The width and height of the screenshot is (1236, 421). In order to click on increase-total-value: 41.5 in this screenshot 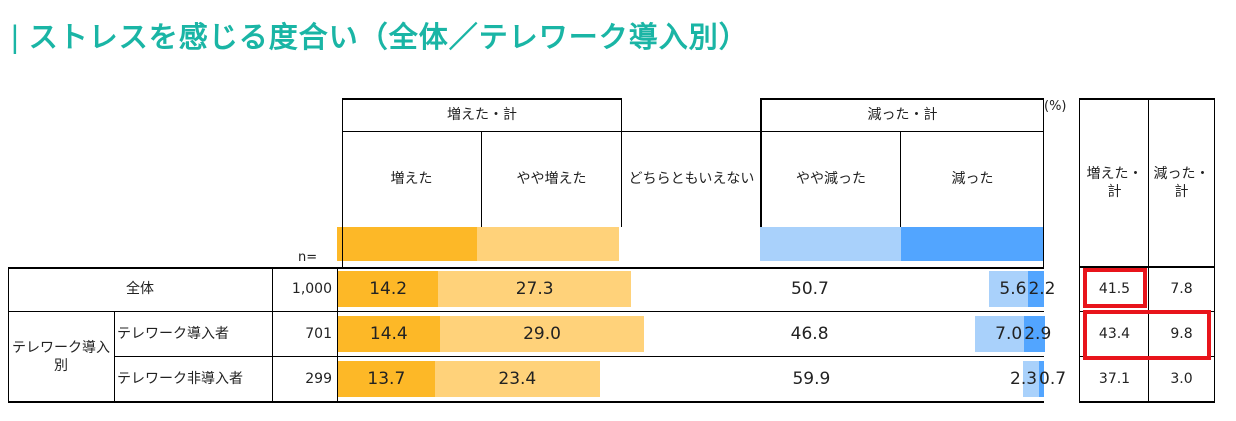, I will do `click(1114, 289)`.